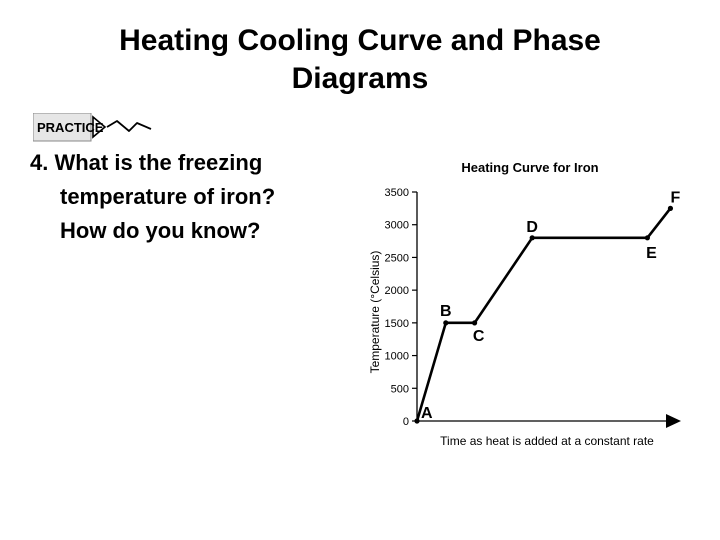 This screenshot has height=540, width=720. What do you see at coordinates (400, 389) in the screenshot?
I see `y-tick-label-500: 500` at bounding box center [400, 389].